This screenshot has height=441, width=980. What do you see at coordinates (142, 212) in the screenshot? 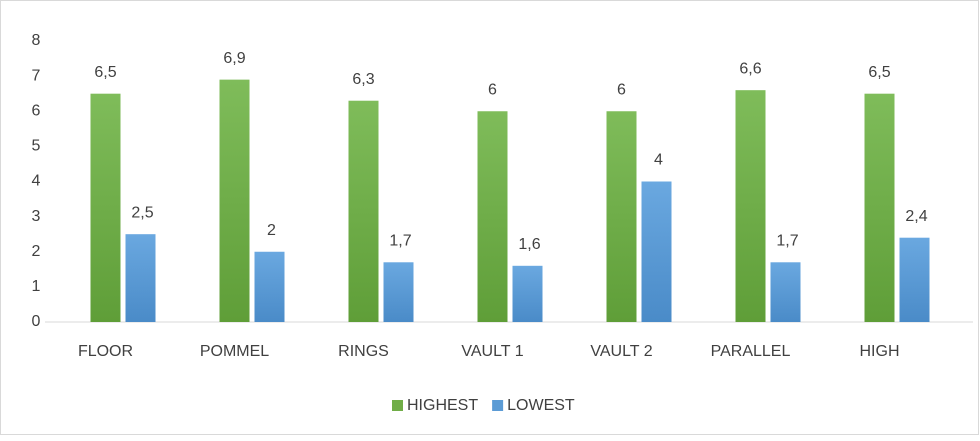
I see `data-label: 2,5` at bounding box center [142, 212].